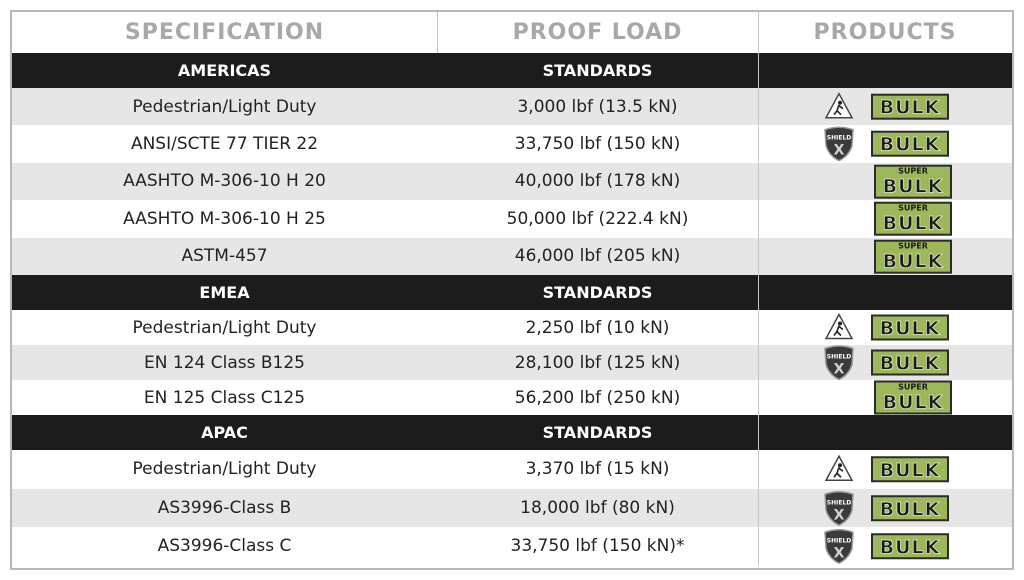  Describe the element at coordinates (224, 218) in the screenshot. I see `specification: AASHTO M-306-10 H 25` at that location.